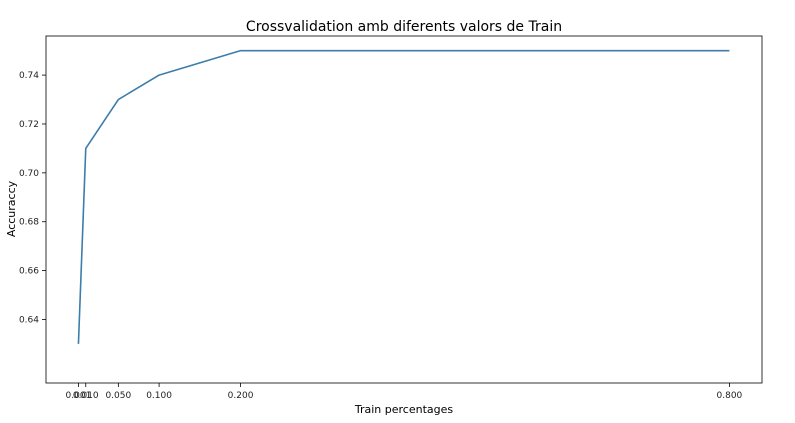 Image resolution: width=795 pixels, height=423 pixels. What do you see at coordinates (79, 396) in the screenshot?
I see `x-tick-label: 0.001` at bounding box center [79, 396].